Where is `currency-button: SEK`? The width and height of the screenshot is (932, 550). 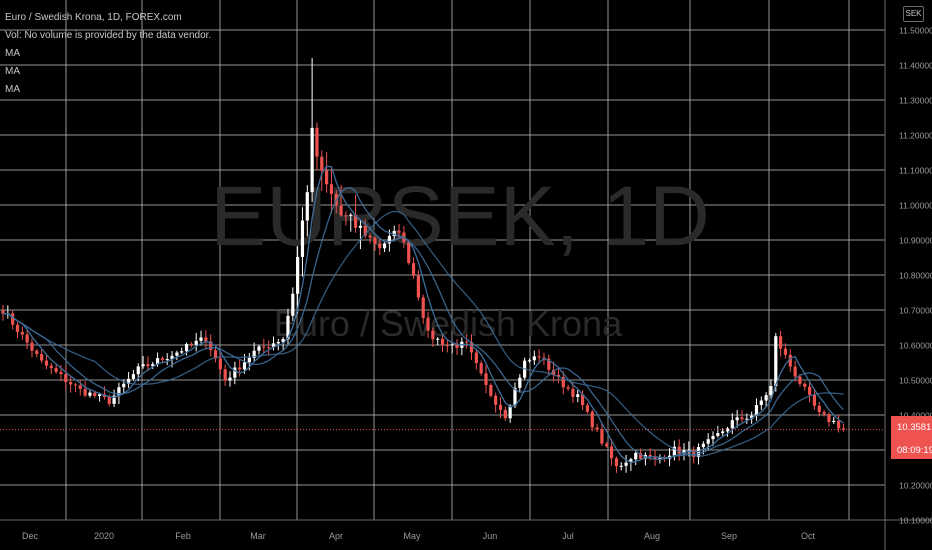 currency-button: SEK is located at coordinates (913, 14).